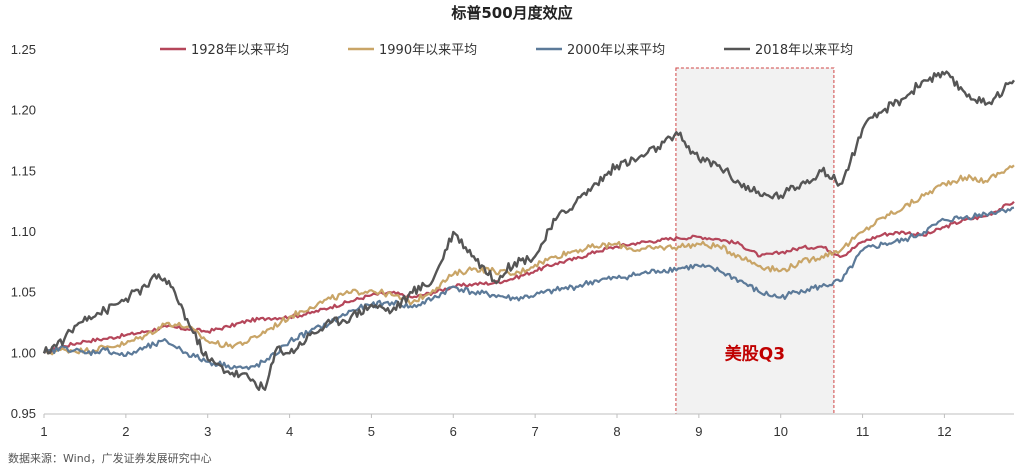 This screenshot has height=469, width=1024. Describe the element at coordinates (506, 50) in the screenshot. I see `legend: 1928年以来平均 1990年以来平均 2000年以来平均 2018年以来平均` at that location.